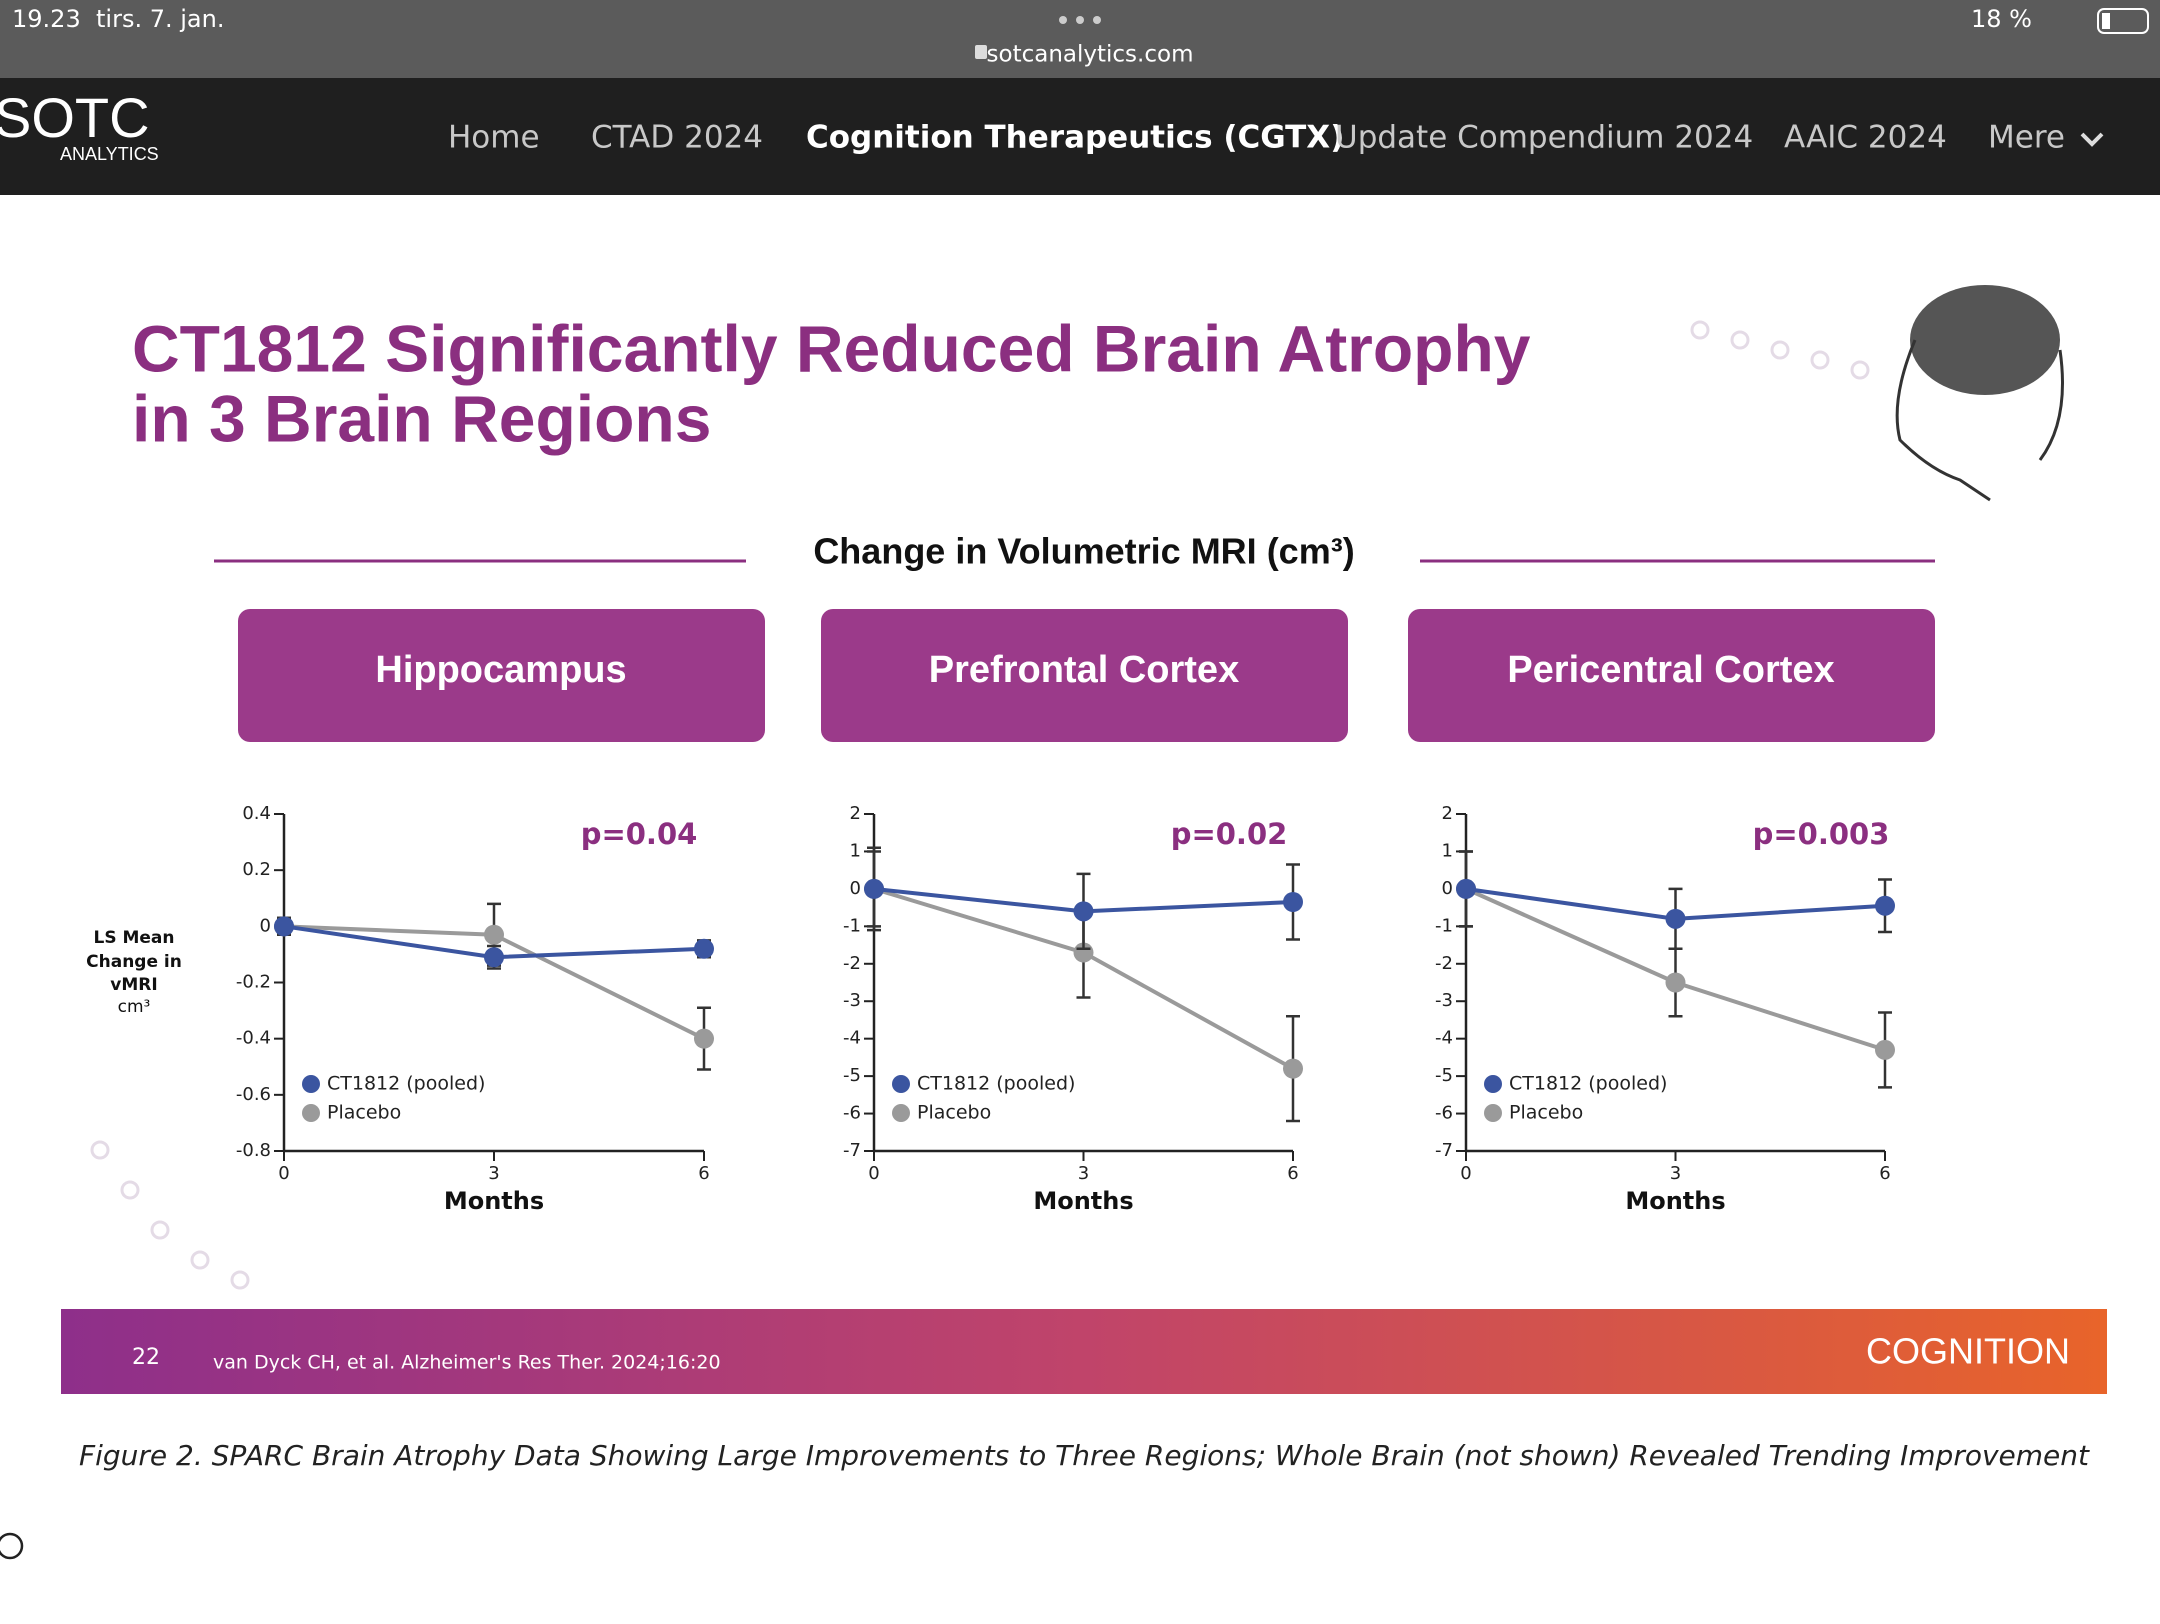 This screenshot has height=1624, width=2160. I want to click on date: tirs. 7. jan., so click(160, 19).